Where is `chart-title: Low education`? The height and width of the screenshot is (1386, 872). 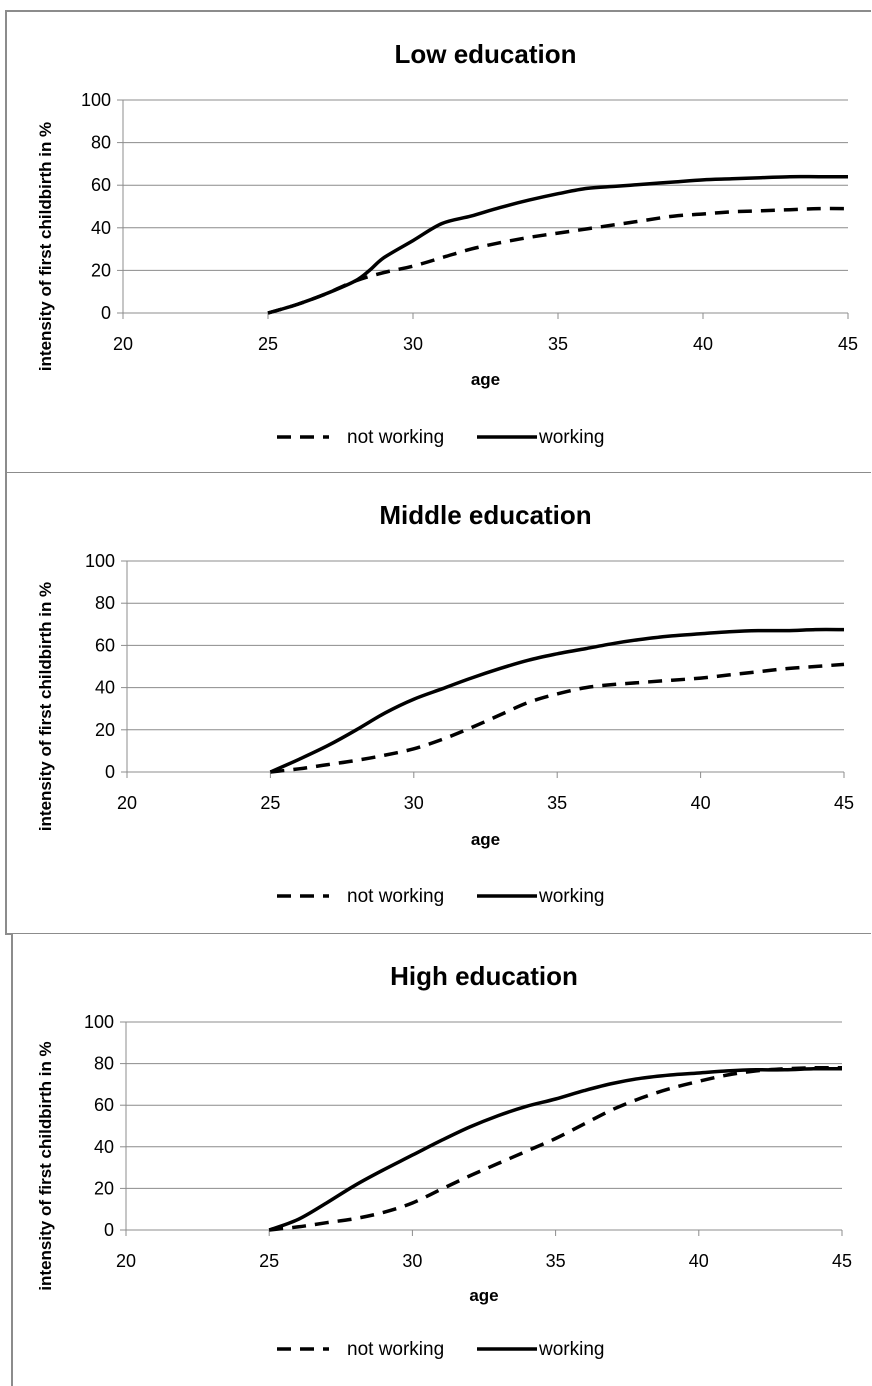
chart-title: Low education is located at coordinates (486, 54).